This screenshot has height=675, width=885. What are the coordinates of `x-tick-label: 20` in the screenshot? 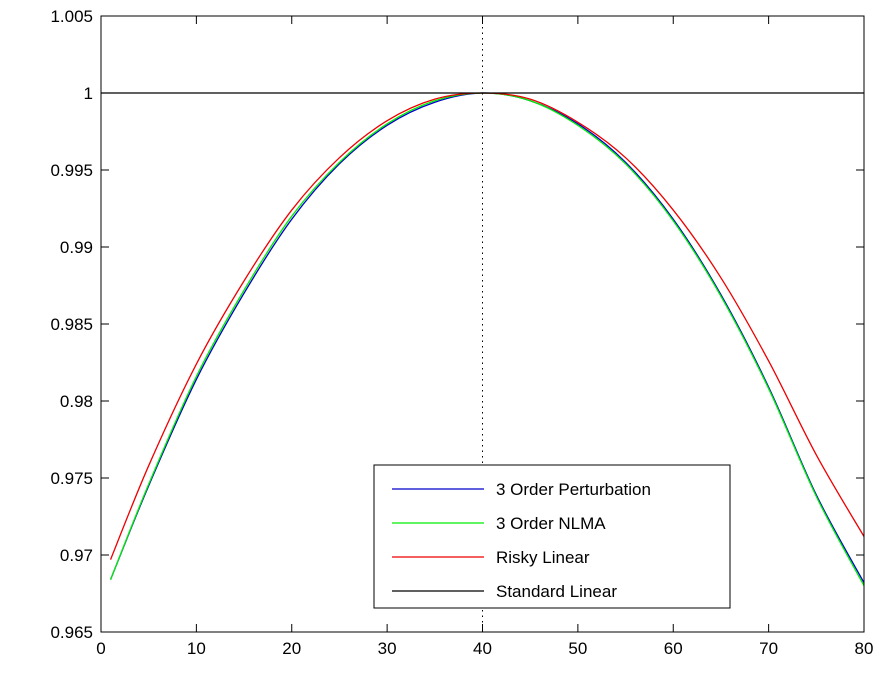 It's located at (291, 648).